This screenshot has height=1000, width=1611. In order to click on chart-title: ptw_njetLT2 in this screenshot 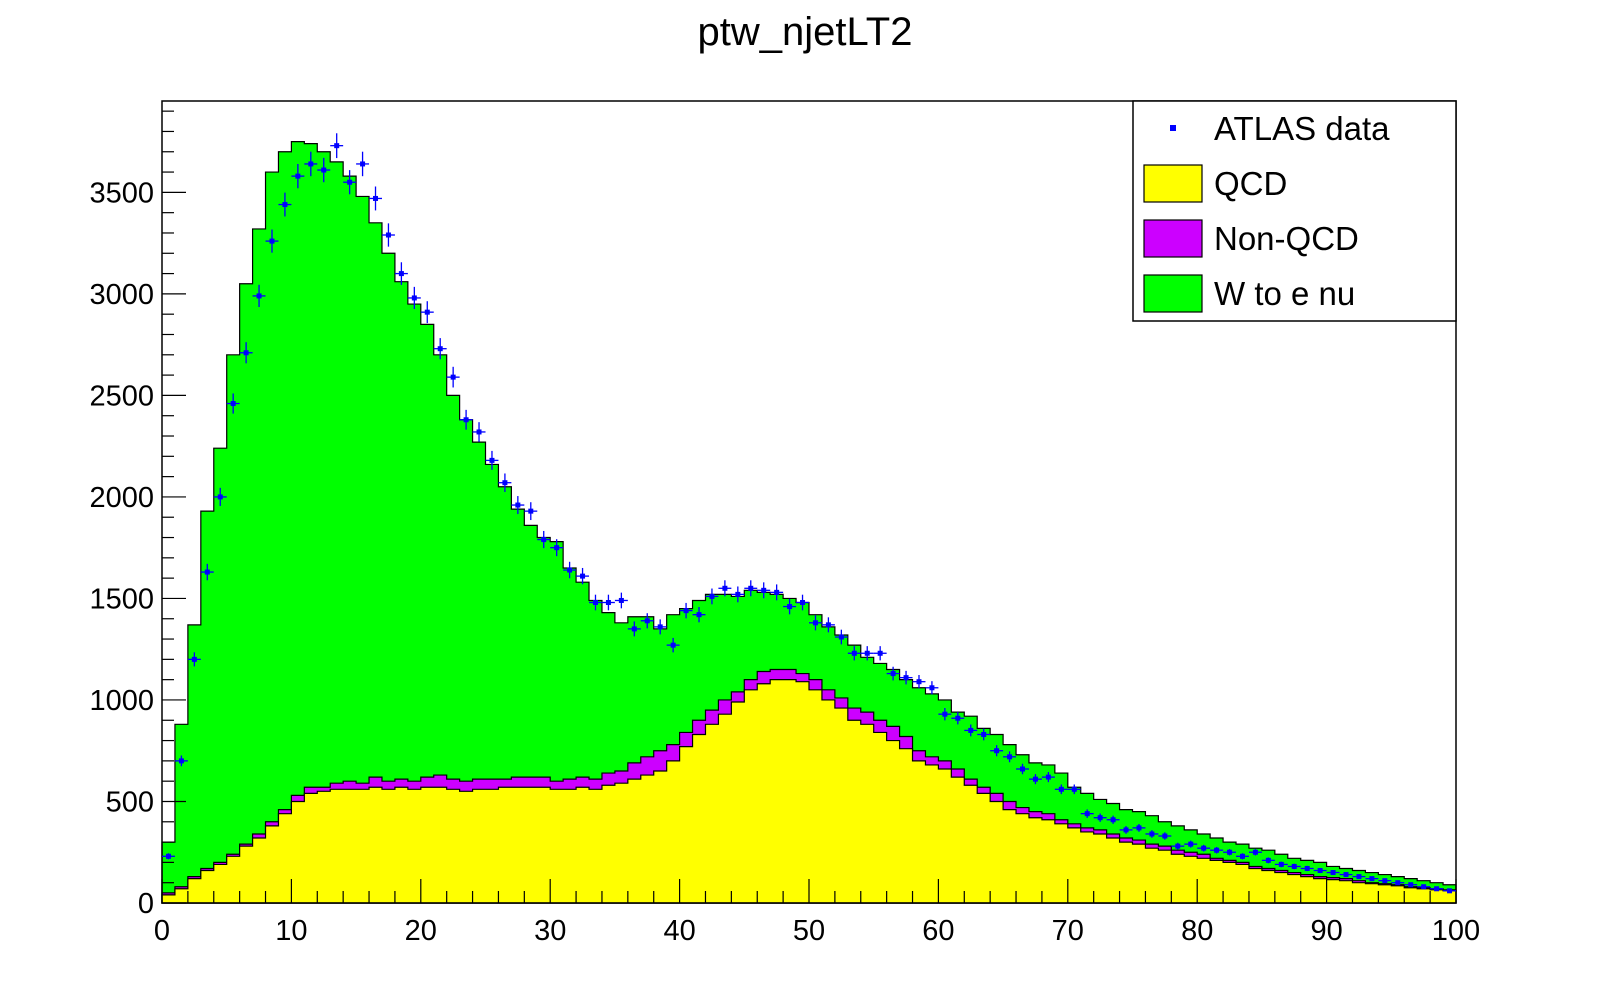, I will do `click(805, 32)`.